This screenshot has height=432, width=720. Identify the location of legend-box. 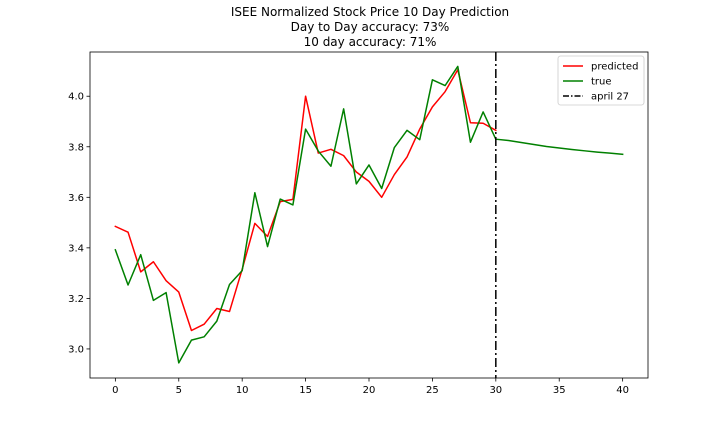
(601, 80).